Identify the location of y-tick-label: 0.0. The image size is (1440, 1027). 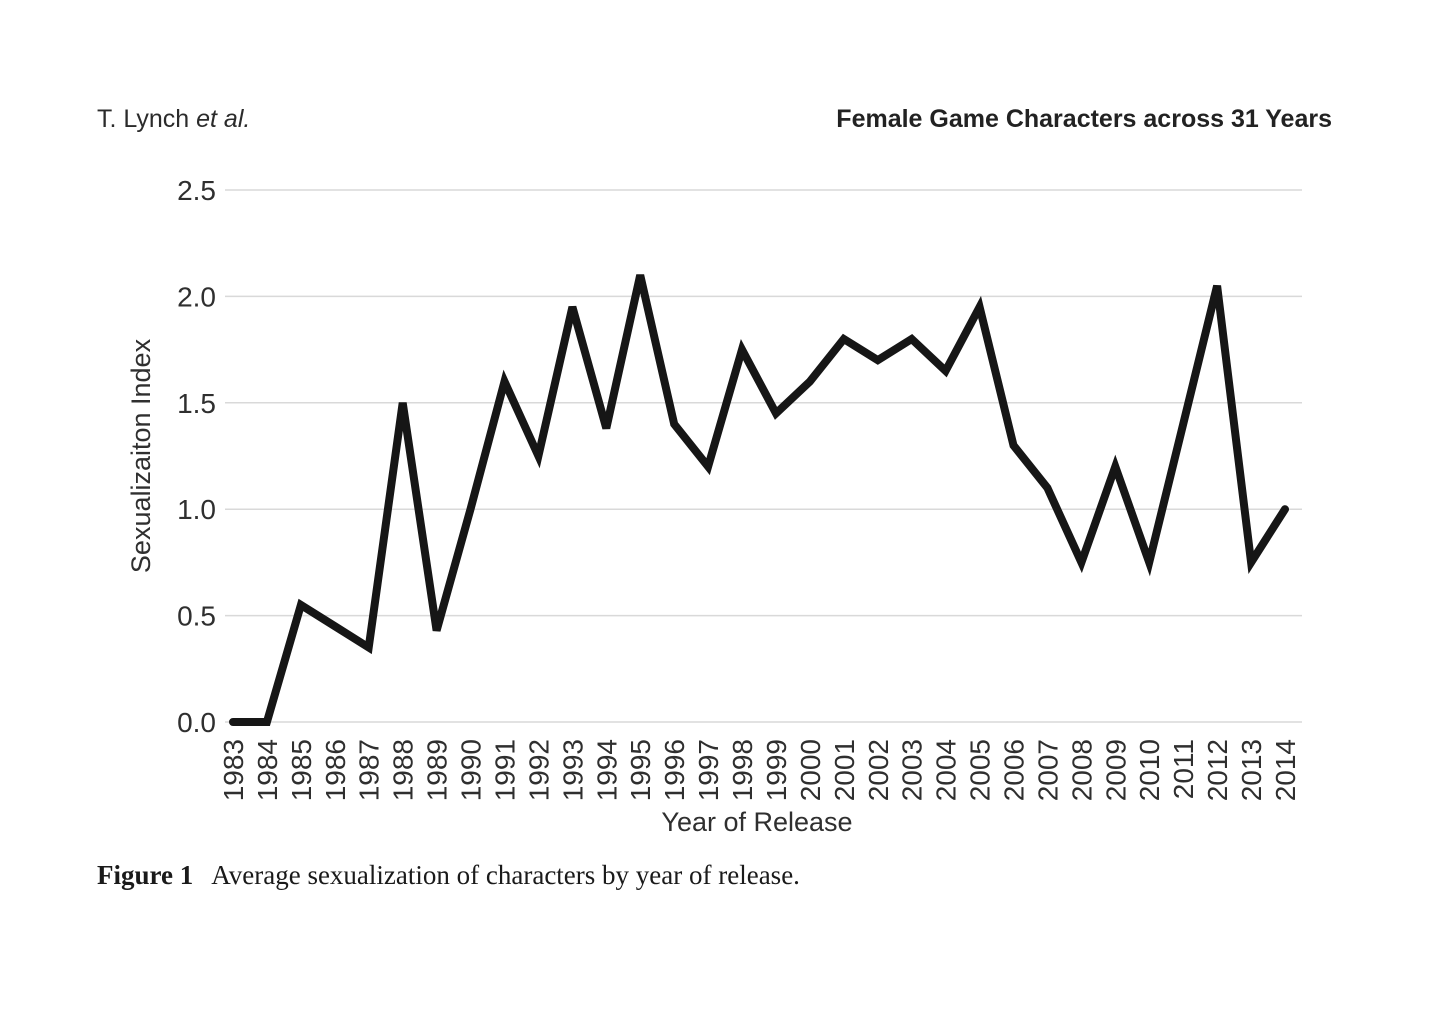
(196, 722).